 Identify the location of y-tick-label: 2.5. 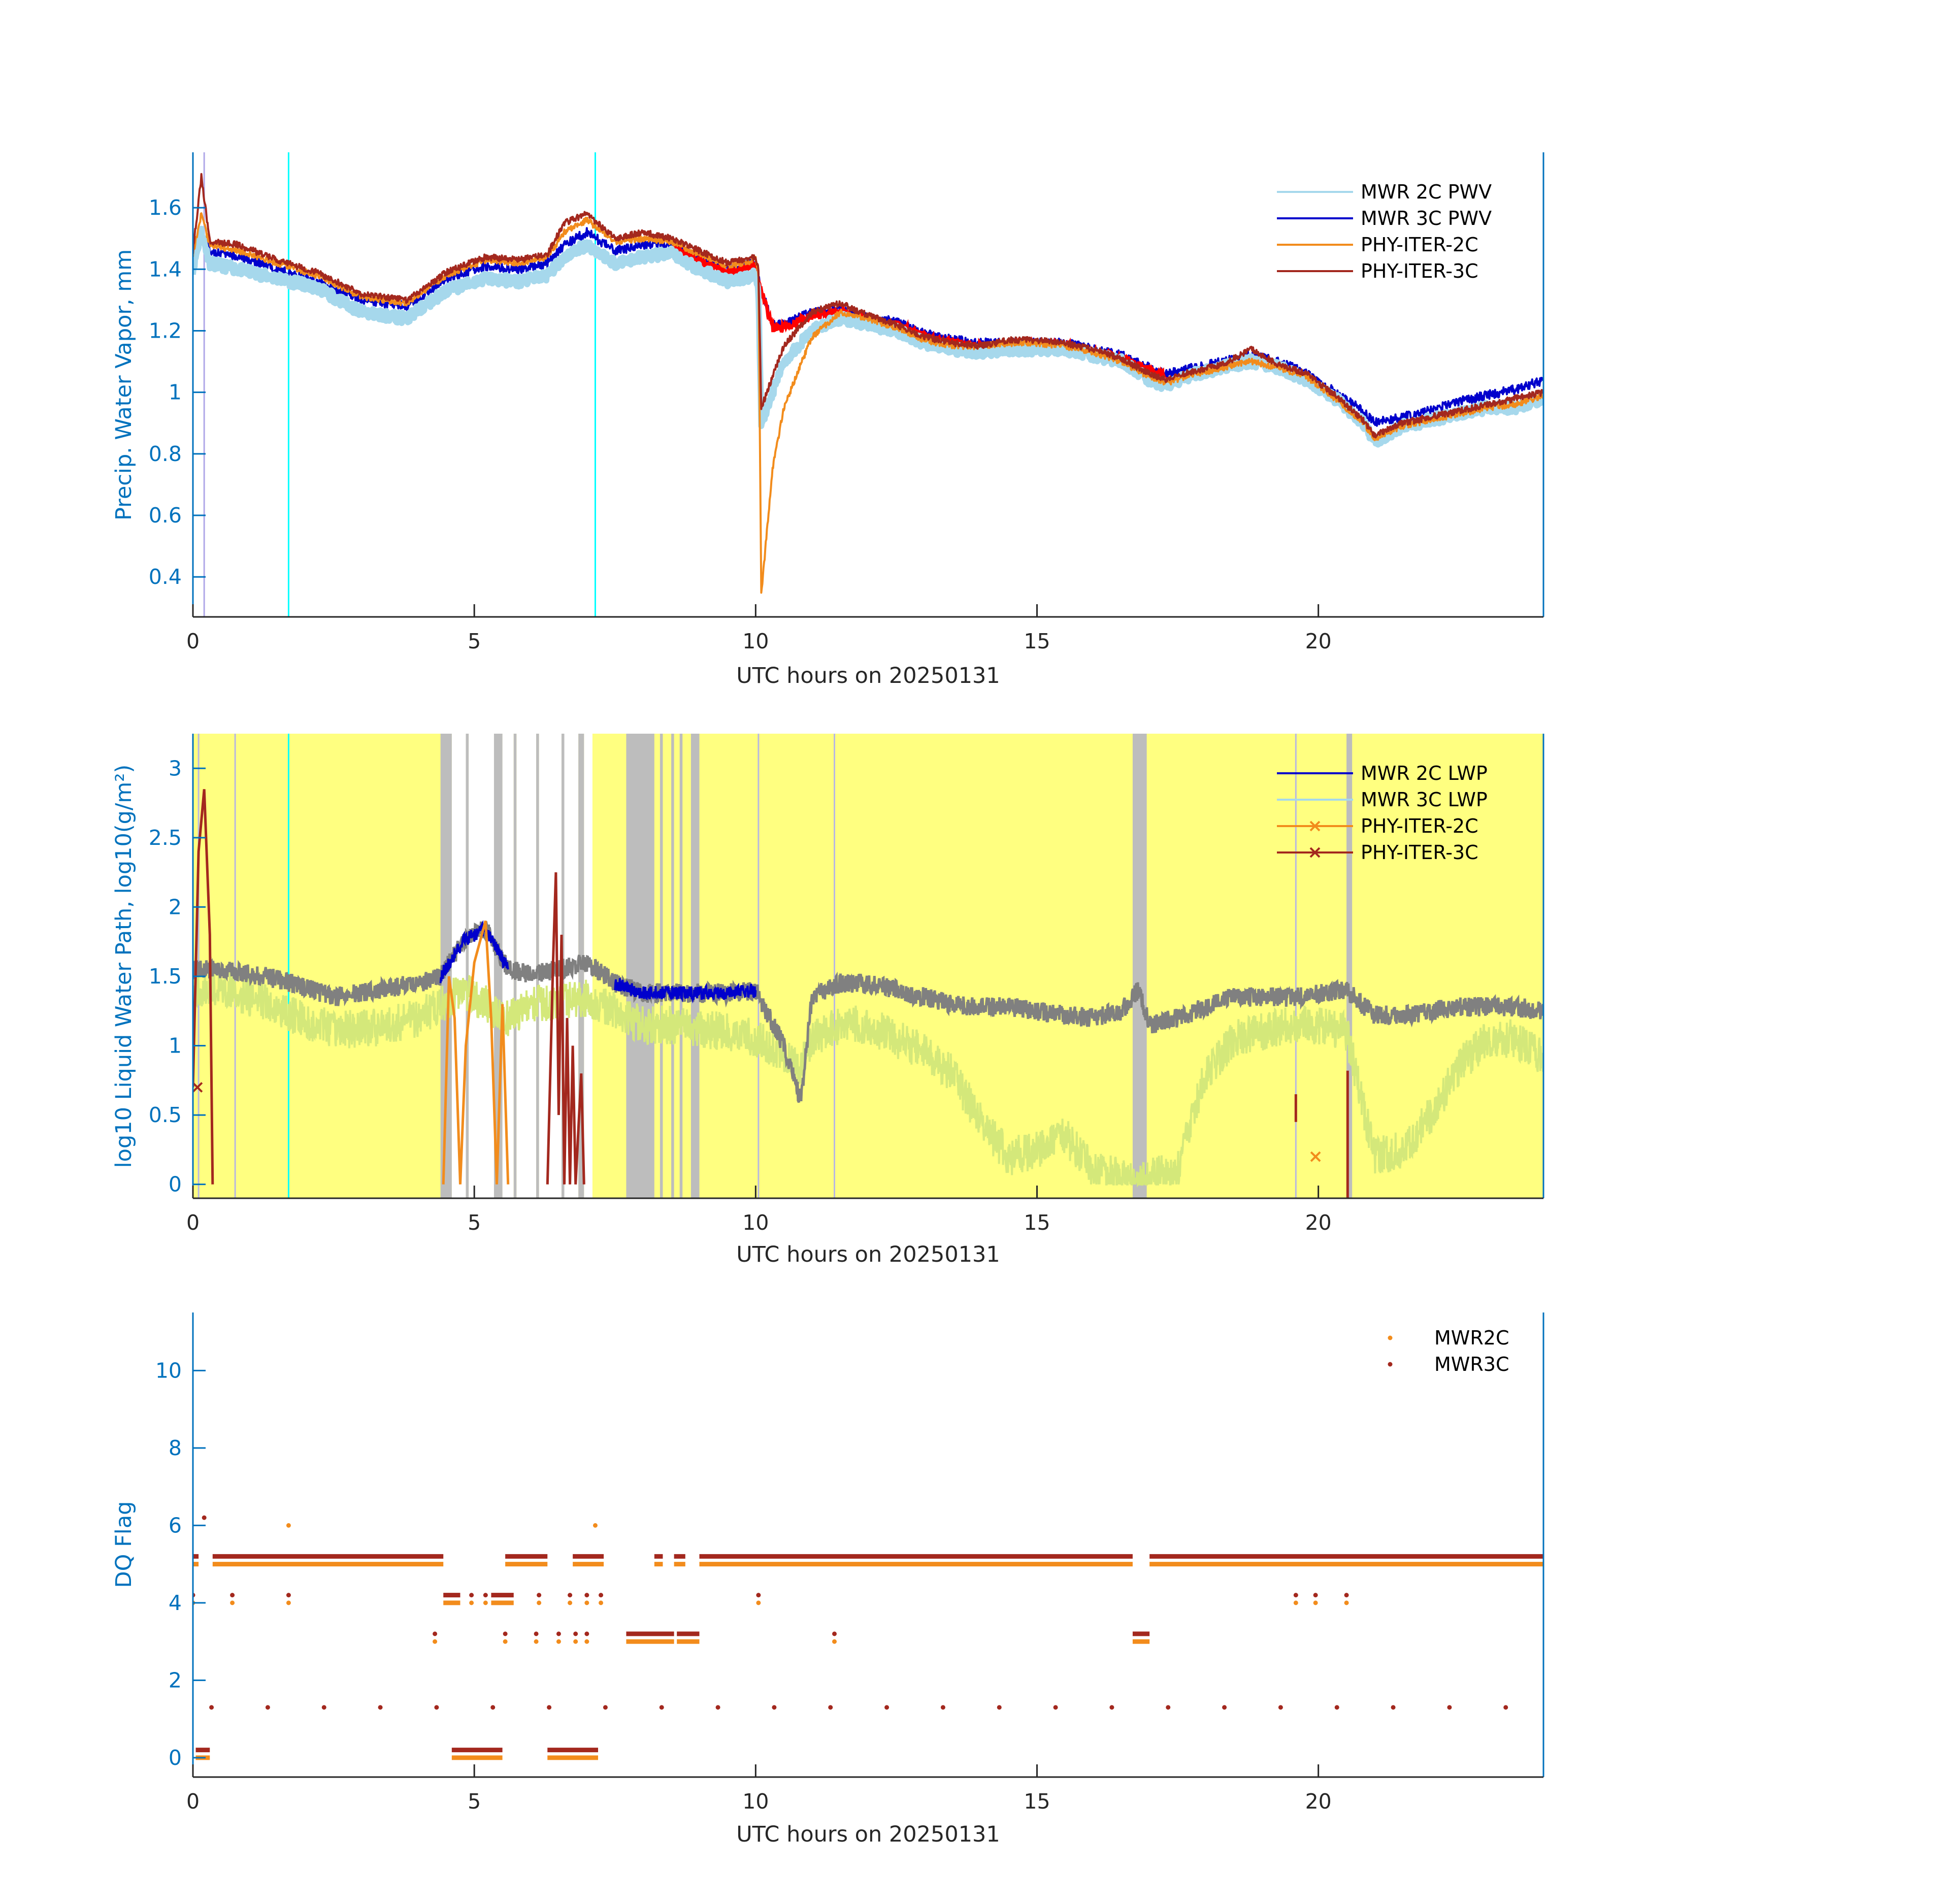
(165, 838).